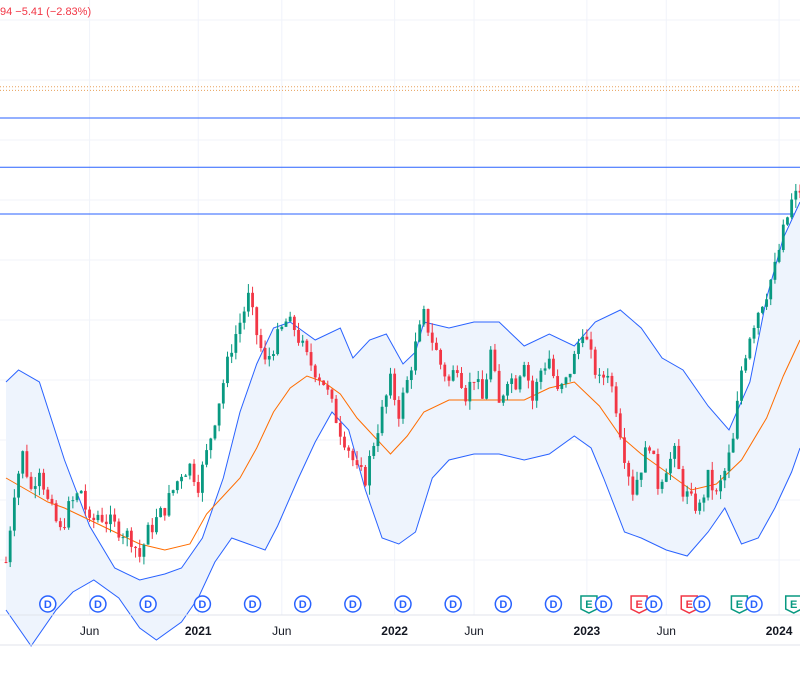  I want to click on x-tick-label: 2023, so click(587, 631).